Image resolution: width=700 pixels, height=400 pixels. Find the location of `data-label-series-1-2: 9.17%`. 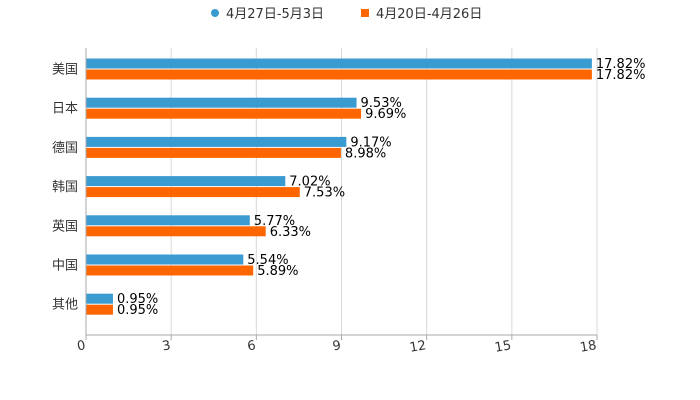

data-label-series-1-2: 9.17% is located at coordinates (370, 142).